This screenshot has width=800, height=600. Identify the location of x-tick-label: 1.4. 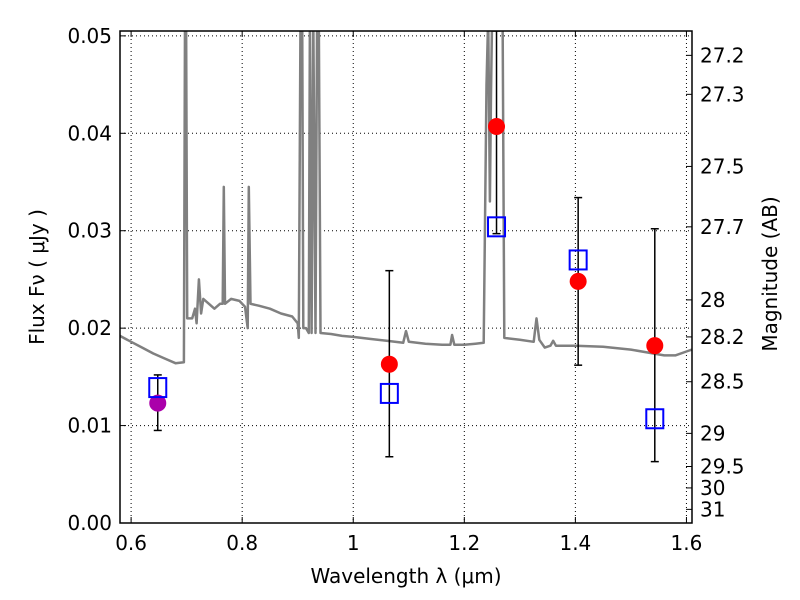
(575, 543).